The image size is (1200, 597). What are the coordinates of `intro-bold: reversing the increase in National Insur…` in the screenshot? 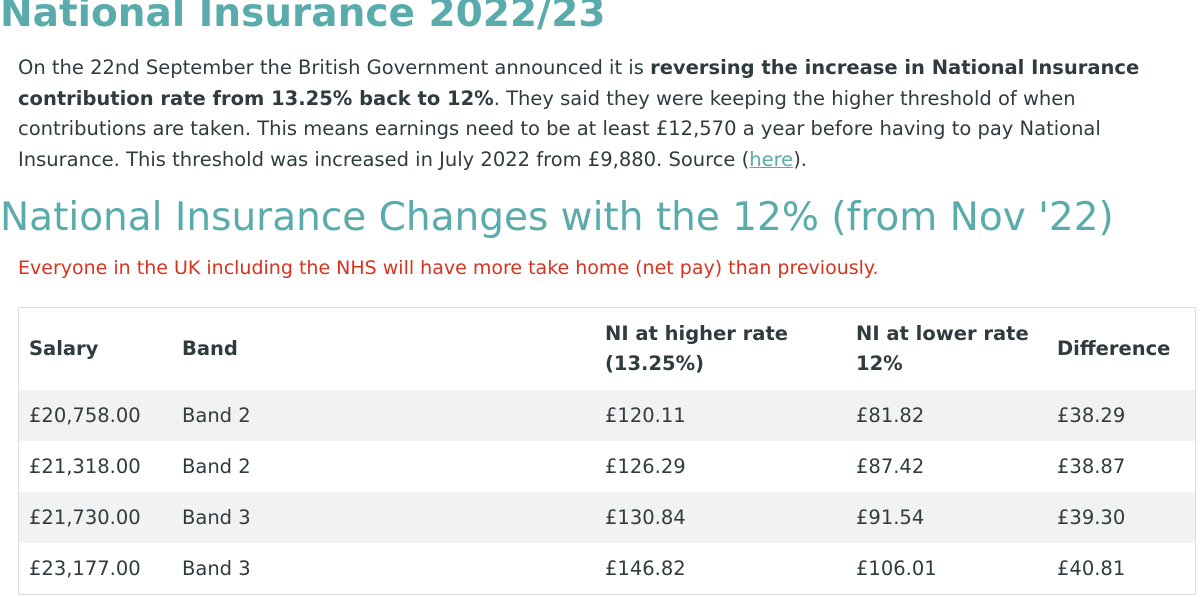 It's located at (579, 83).